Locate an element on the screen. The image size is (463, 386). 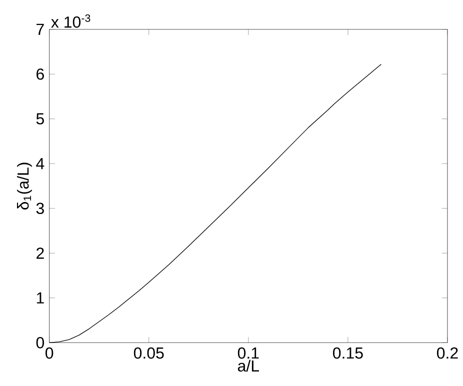
y-tick-label: 5 is located at coordinates (40, 118).